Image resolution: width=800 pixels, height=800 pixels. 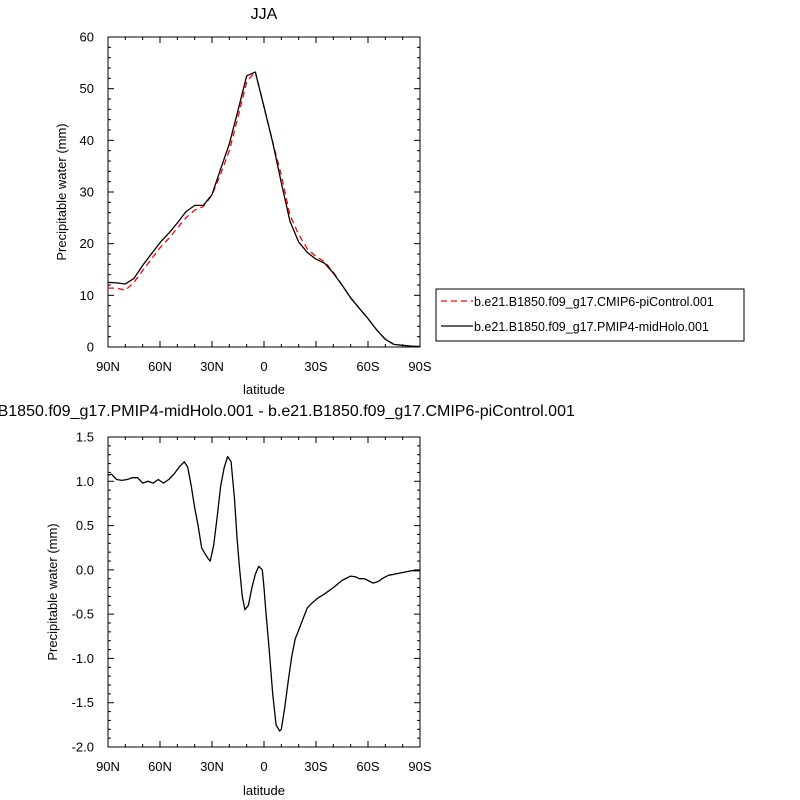 I want to click on y-tick-label: 60, so click(x=87, y=37).